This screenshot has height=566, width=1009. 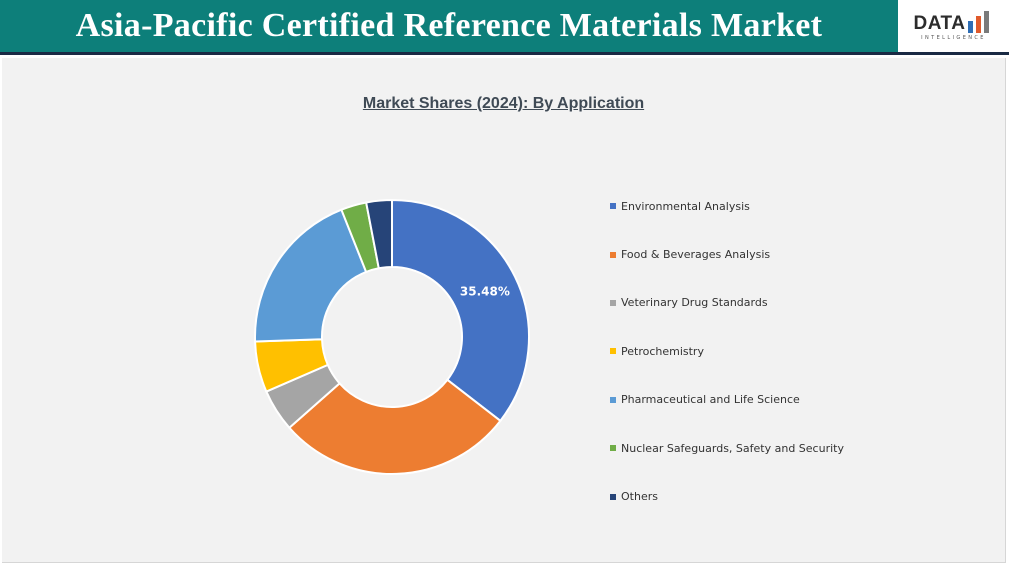 What do you see at coordinates (732, 448) in the screenshot?
I see `legend-label: Nuclear Safeguards, Safety and Security` at bounding box center [732, 448].